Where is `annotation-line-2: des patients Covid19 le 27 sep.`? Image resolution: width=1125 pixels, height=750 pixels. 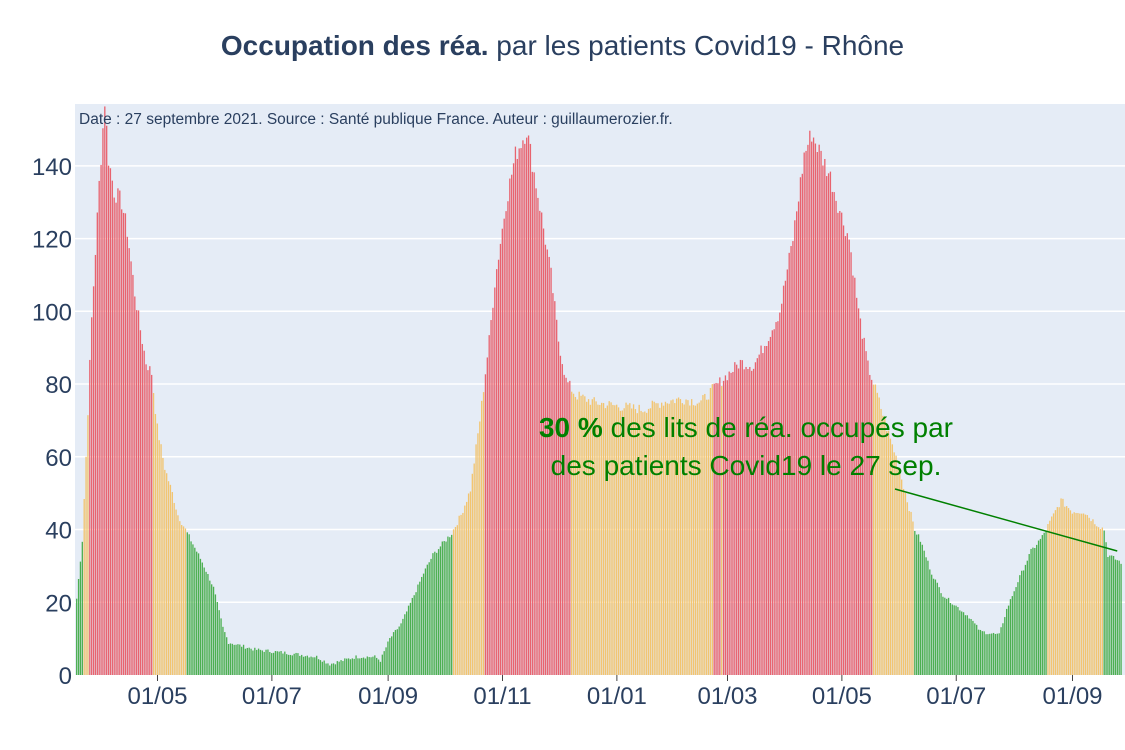 annotation-line-2: des patients Covid19 le 27 sep. is located at coordinates (746, 465).